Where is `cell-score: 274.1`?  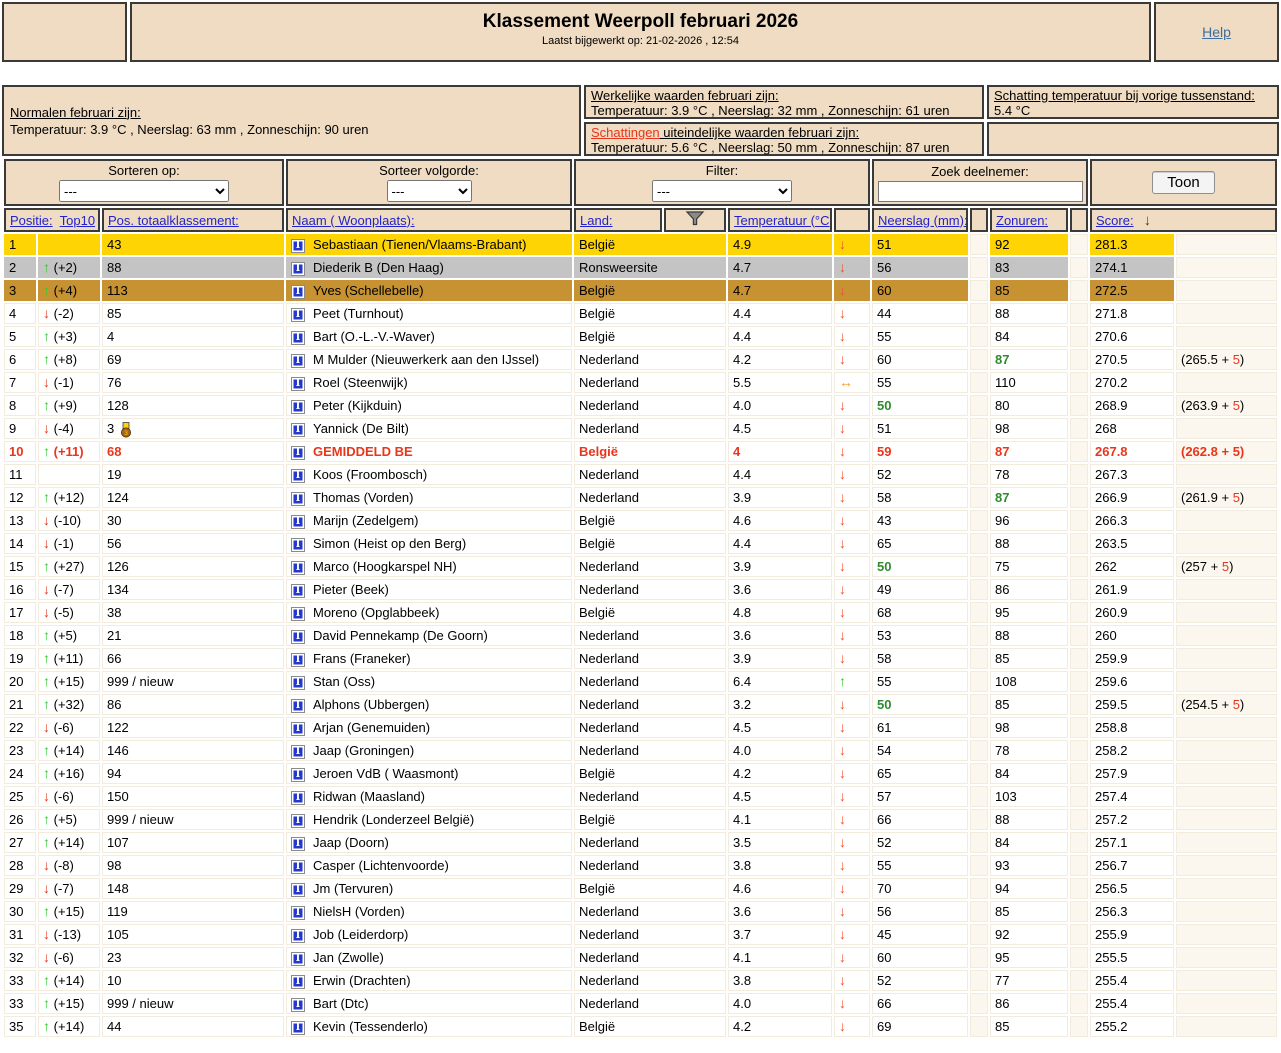
cell-score: 274.1 is located at coordinates (1132, 267).